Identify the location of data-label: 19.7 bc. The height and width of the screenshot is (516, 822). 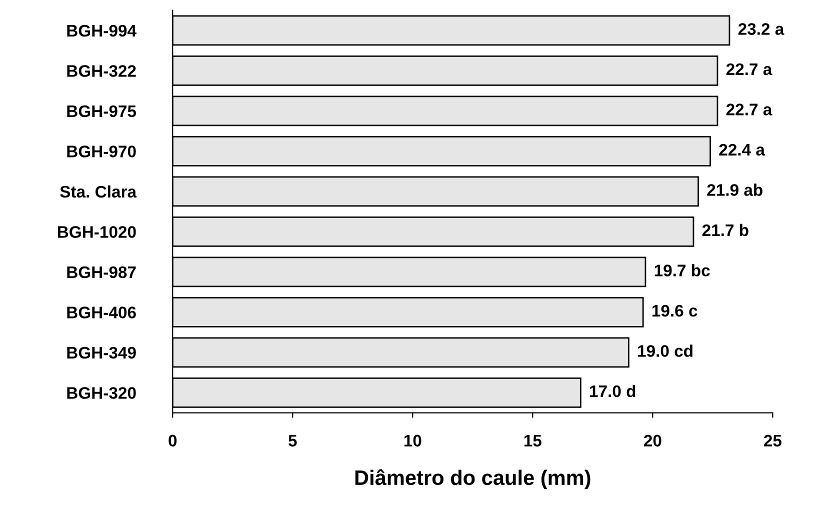
(682, 270).